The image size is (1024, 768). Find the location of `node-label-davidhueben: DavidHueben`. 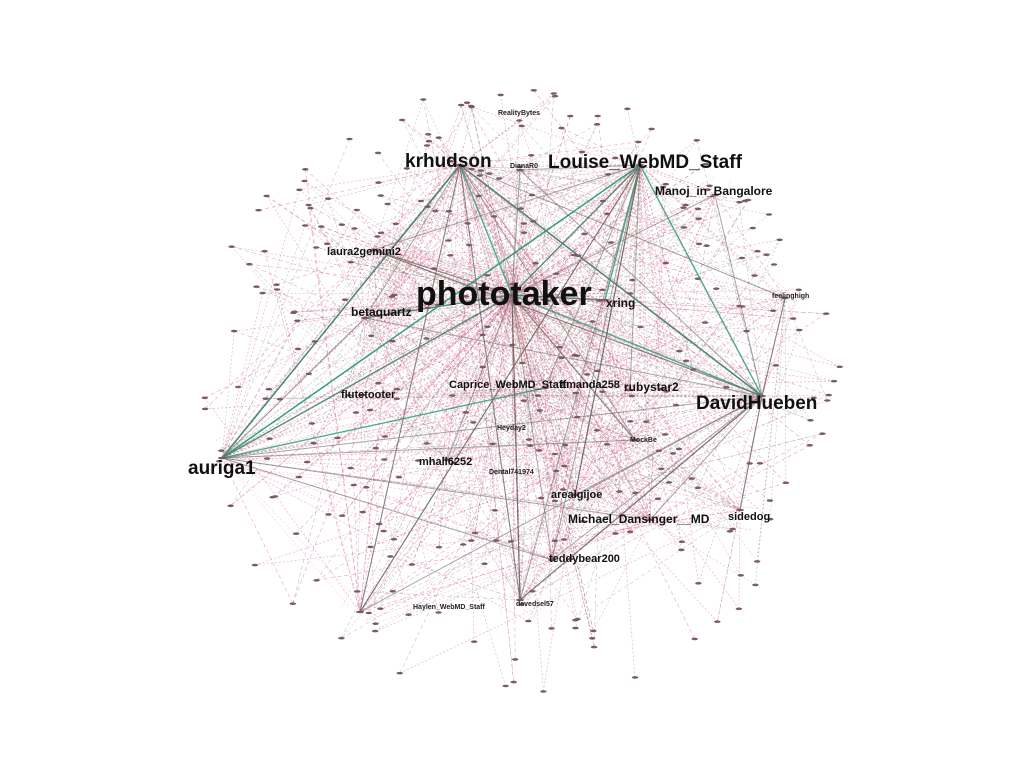

node-label-davidhueben: DavidHueben is located at coordinates (756, 403).